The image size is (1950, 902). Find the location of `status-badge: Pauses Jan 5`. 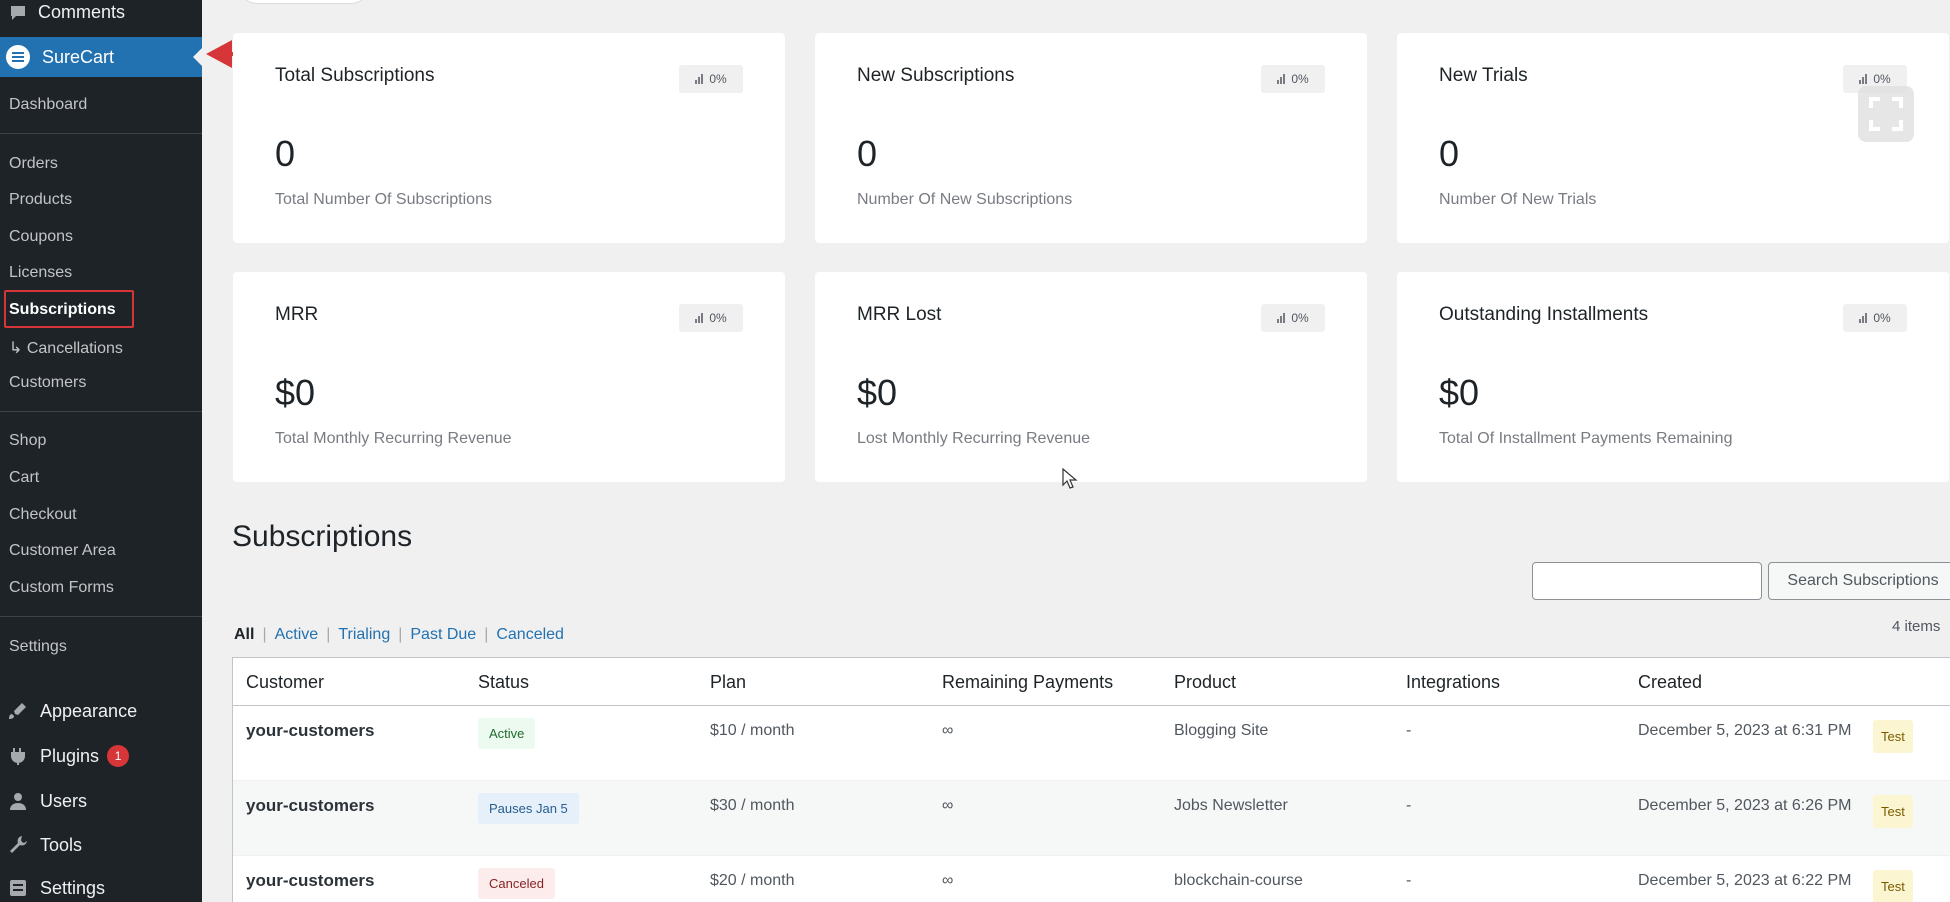

status-badge: Pauses Jan 5 is located at coordinates (528, 808).